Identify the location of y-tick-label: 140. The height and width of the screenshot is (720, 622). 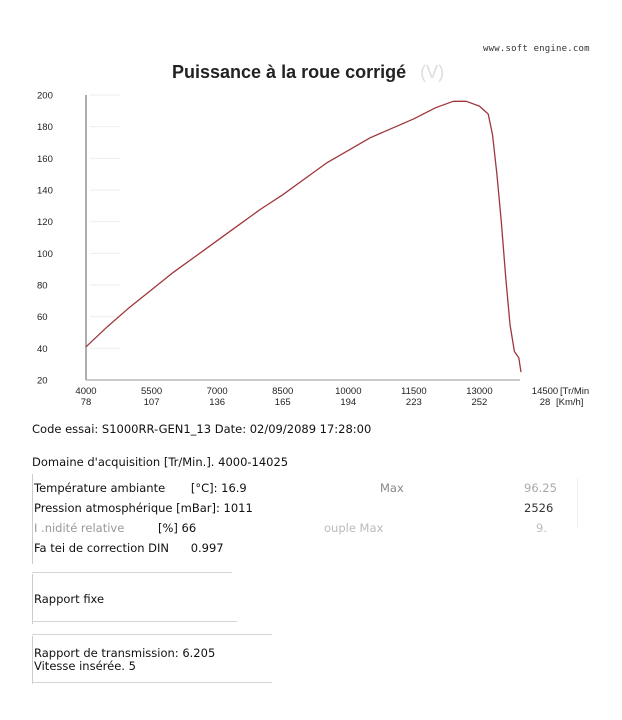
(45, 191).